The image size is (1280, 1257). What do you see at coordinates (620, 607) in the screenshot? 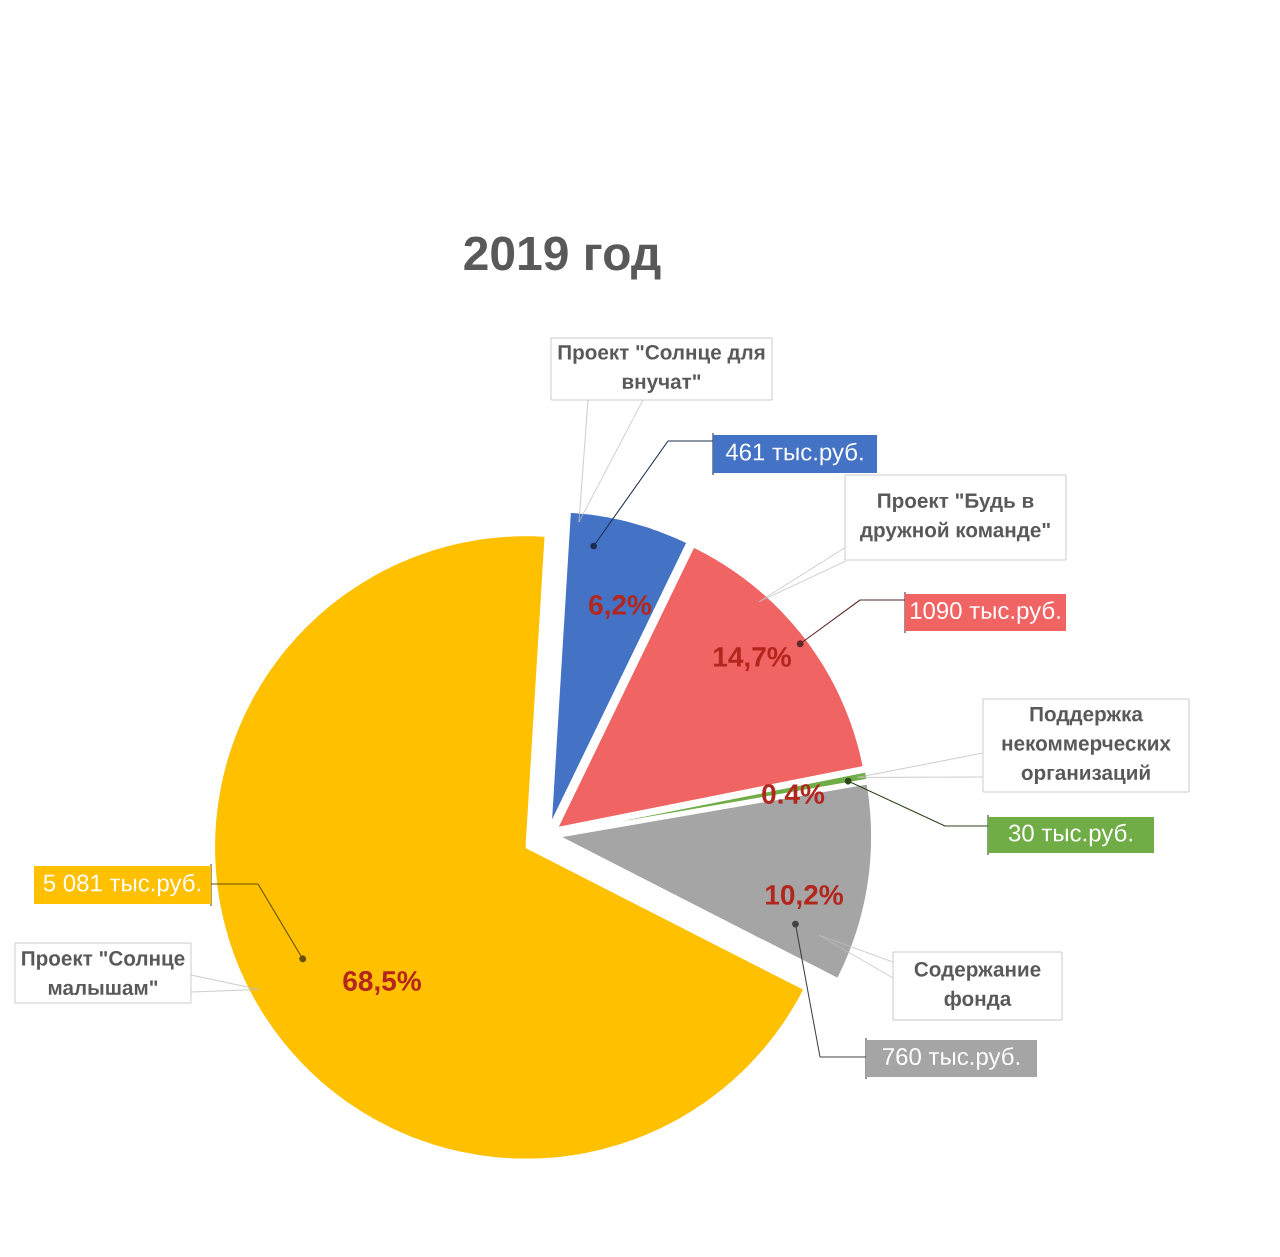
I see `text: 6,2%` at bounding box center [620, 607].